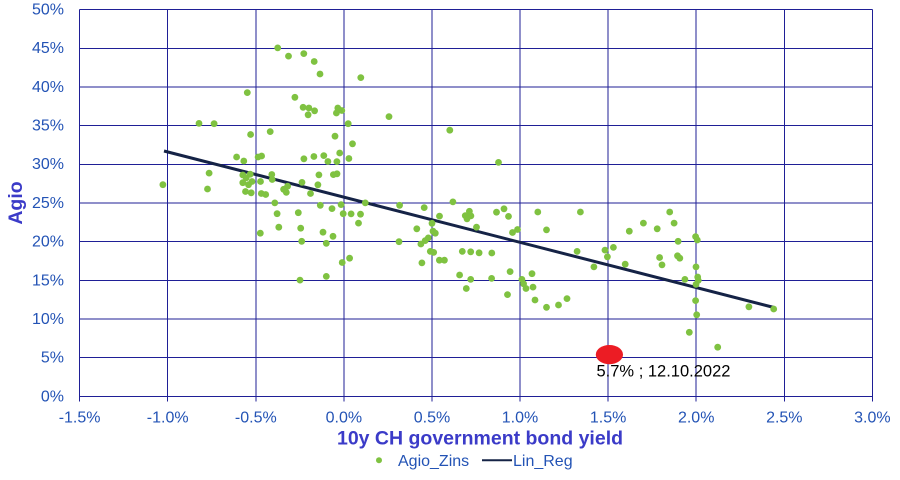 The image size is (900, 480). I want to click on svg-text: 0.0%, so click(344, 418).